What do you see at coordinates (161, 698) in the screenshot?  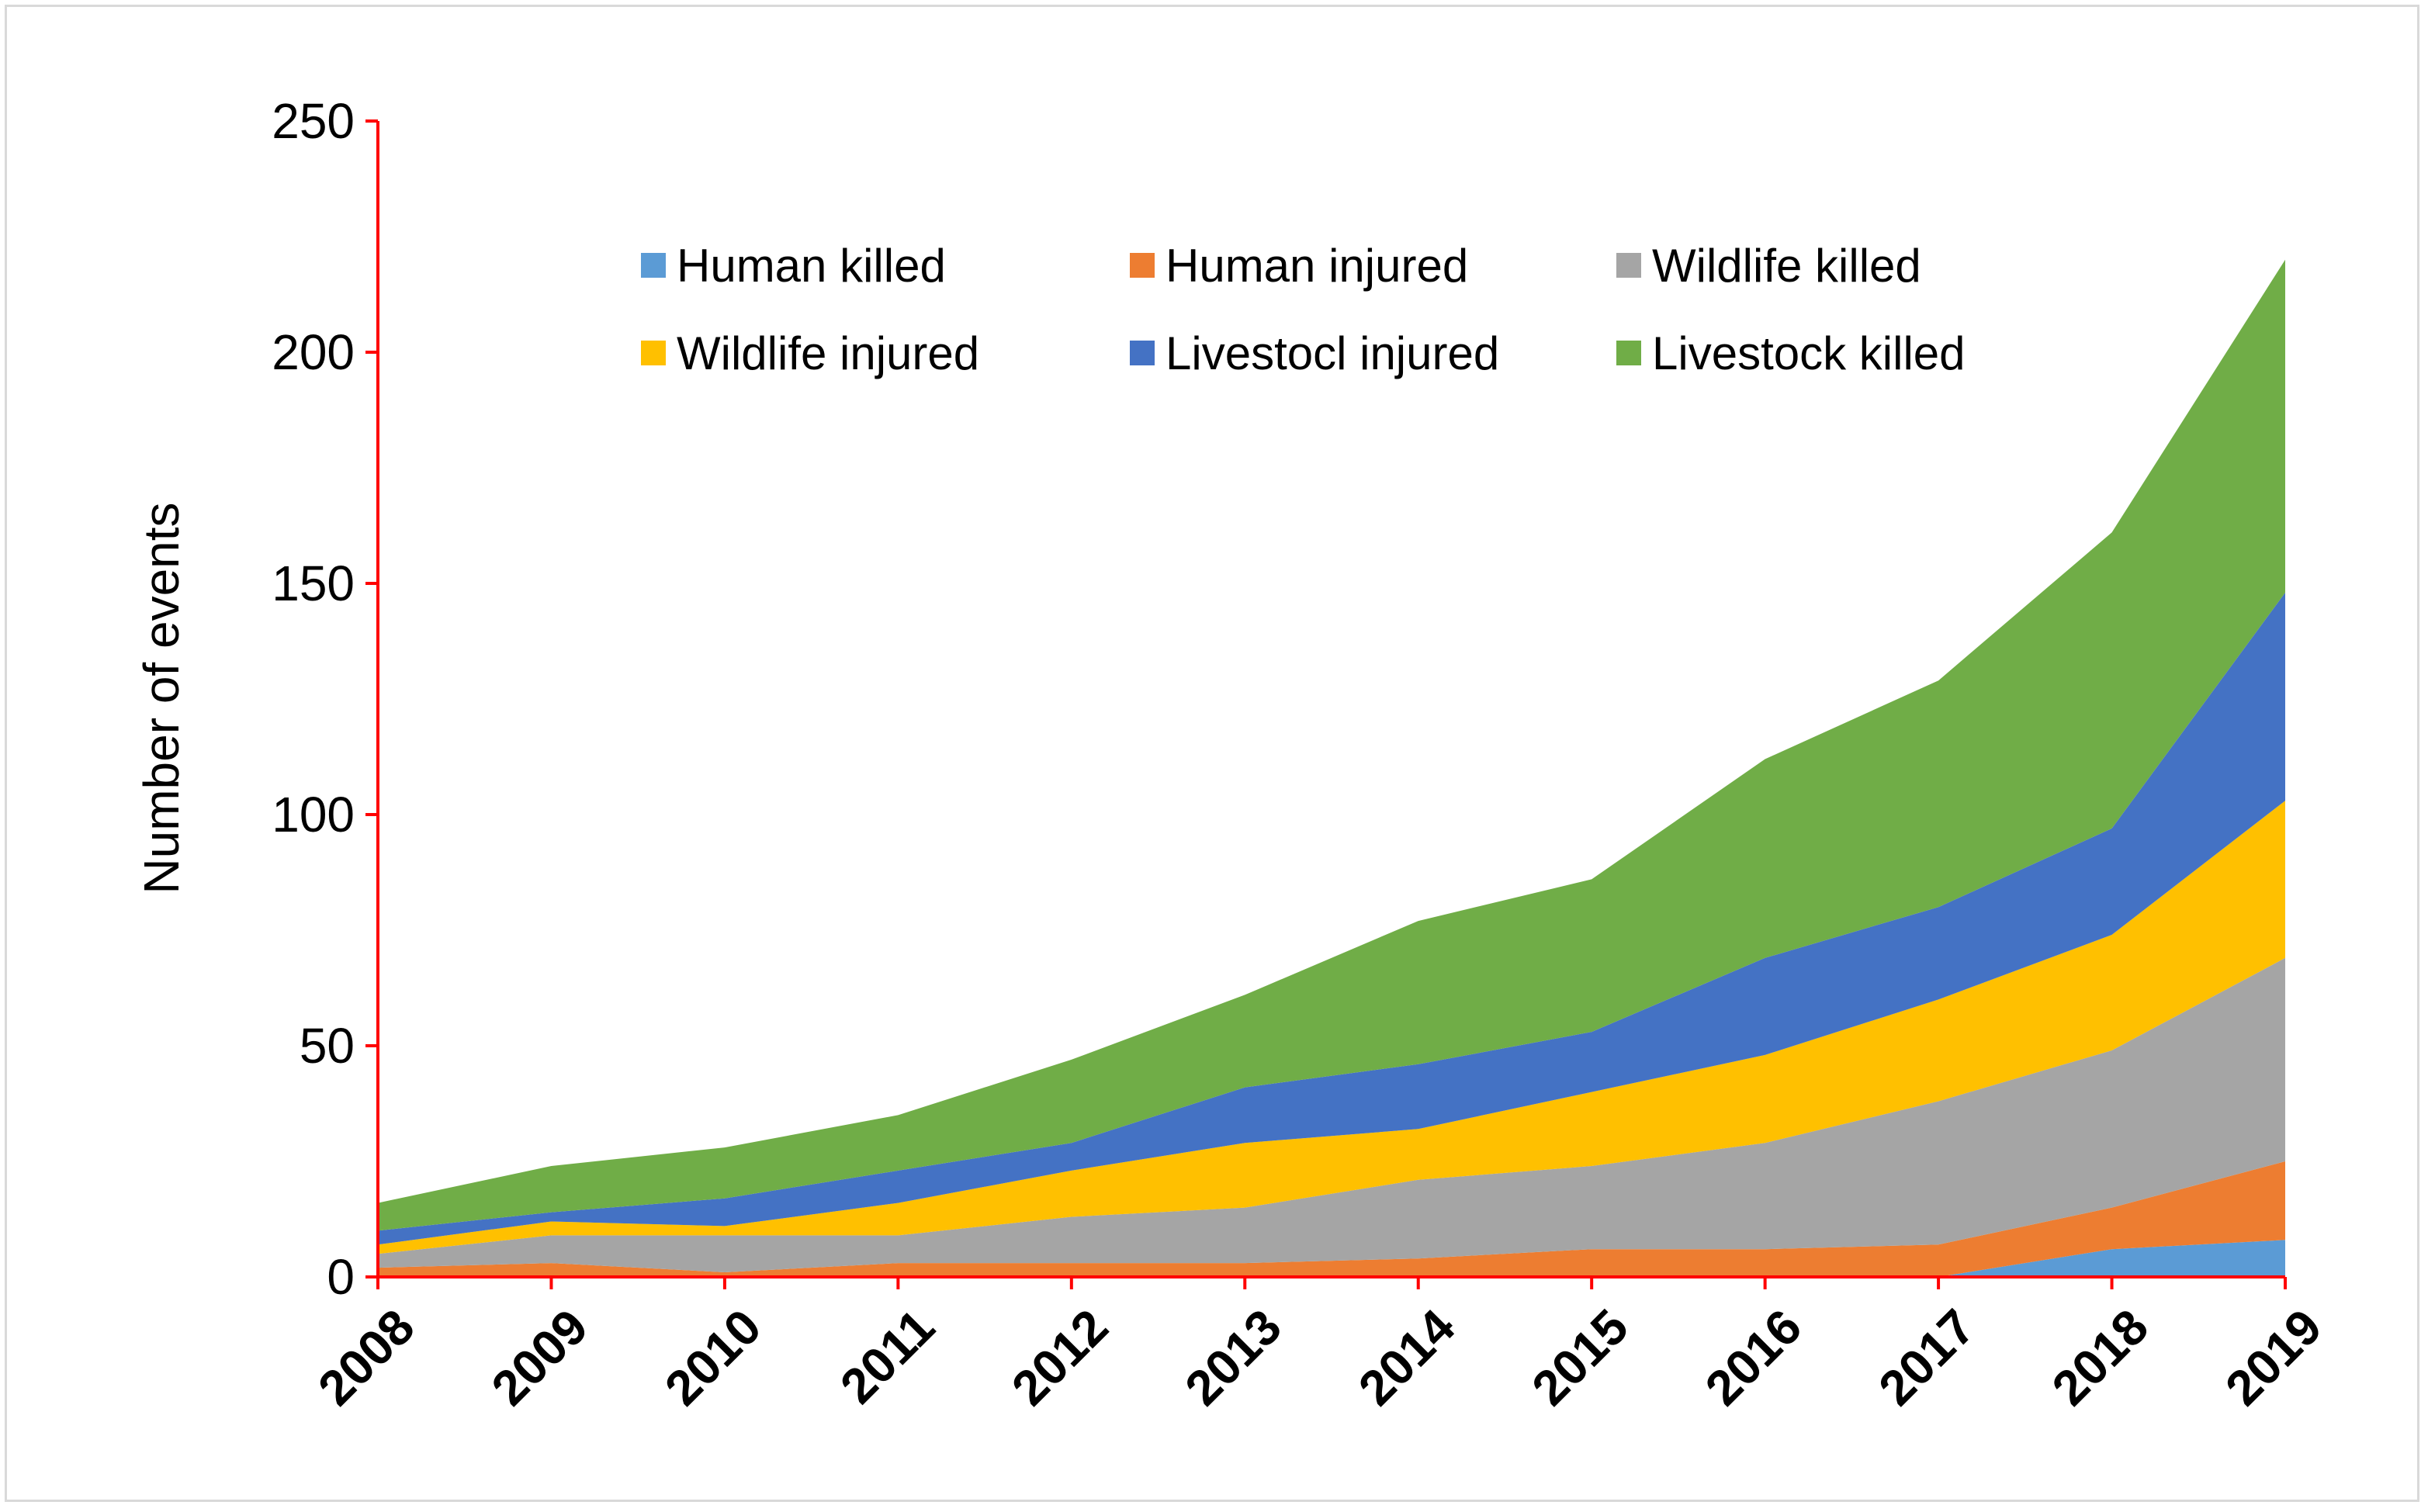 I see `y-axis-title: Number of events` at bounding box center [161, 698].